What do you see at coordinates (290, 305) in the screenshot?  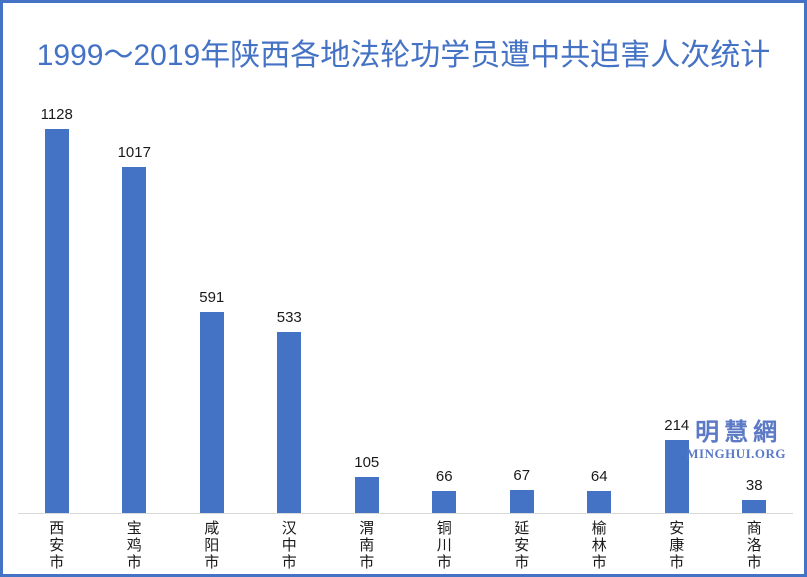 I see `bar-group: 533` at bounding box center [290, 305].